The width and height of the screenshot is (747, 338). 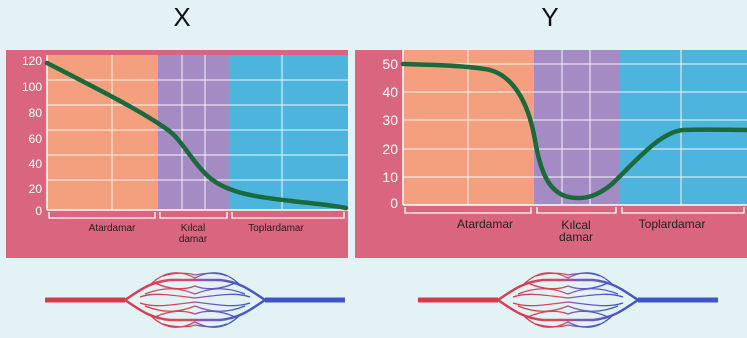 I want to click on panel-x-segment-brackets, so click(x=196, y=215).